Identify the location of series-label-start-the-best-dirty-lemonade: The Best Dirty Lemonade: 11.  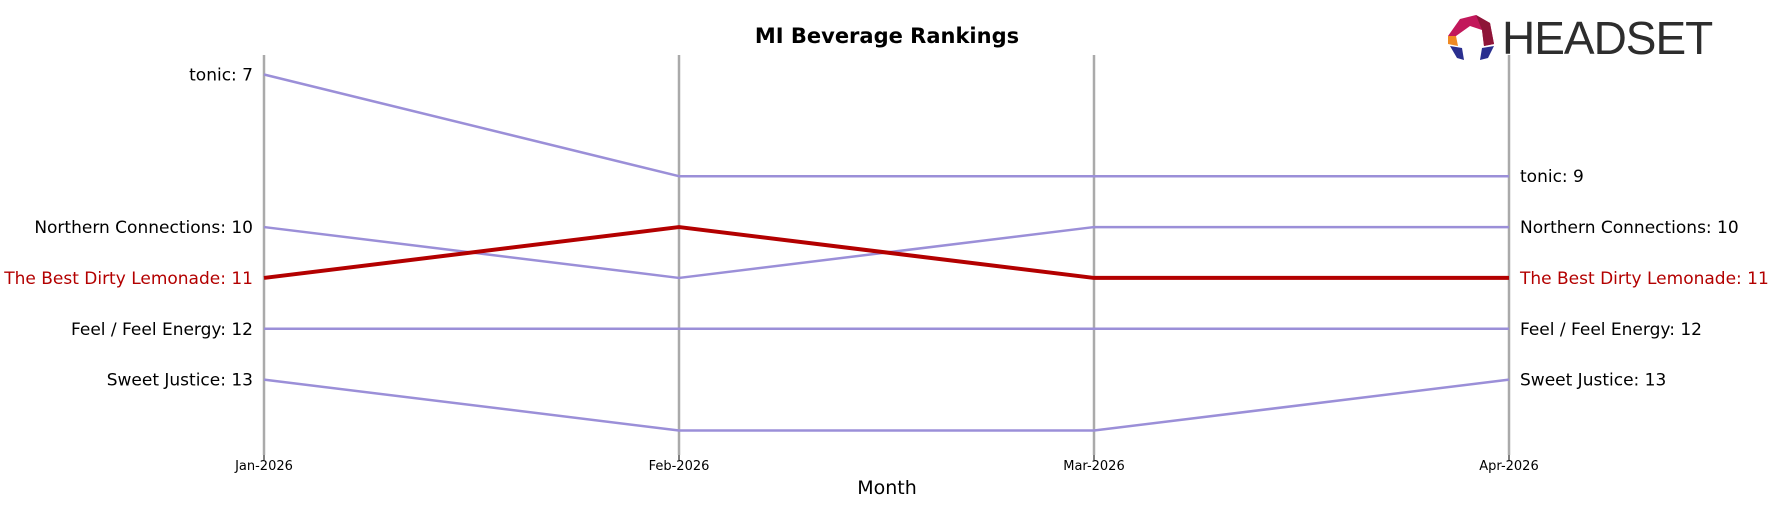
(128, 279).